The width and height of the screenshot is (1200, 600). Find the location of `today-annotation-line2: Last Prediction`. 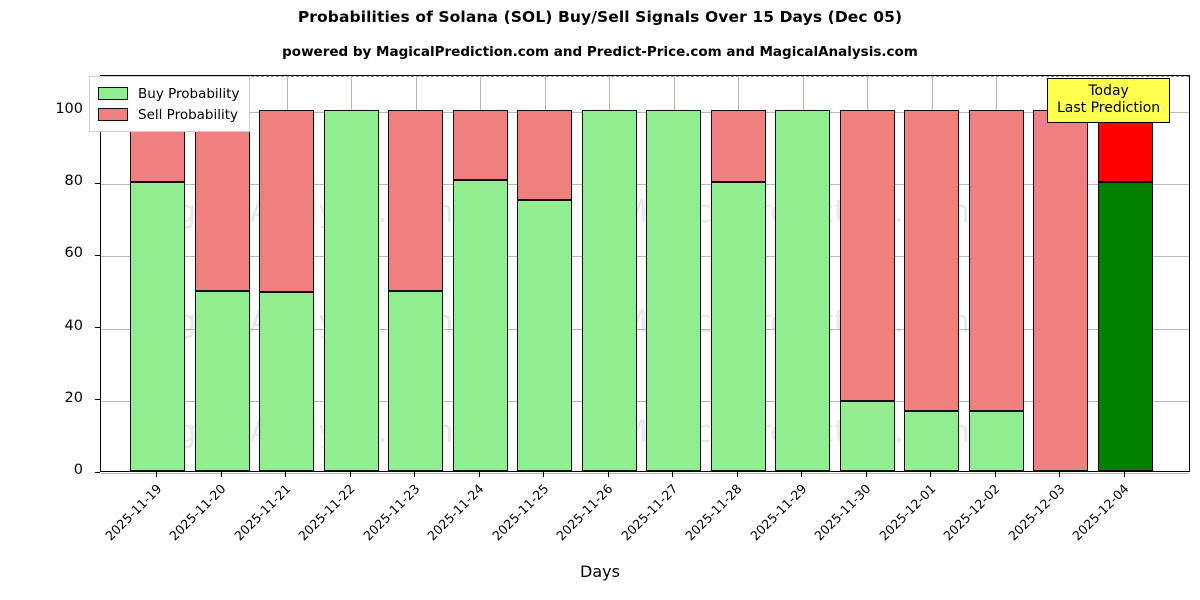

today-annotation-line2: Last Prediction is located at coordinates (1109, 108).